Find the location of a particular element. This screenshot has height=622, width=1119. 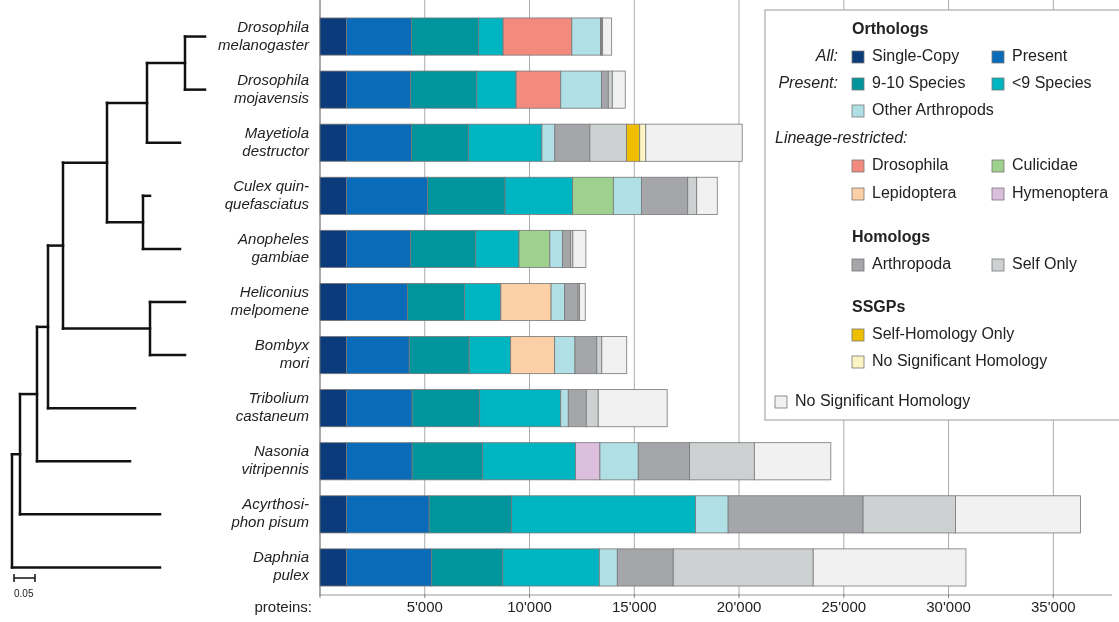

legend-label: Self-Homology Only is located at coordinates (943, 334).